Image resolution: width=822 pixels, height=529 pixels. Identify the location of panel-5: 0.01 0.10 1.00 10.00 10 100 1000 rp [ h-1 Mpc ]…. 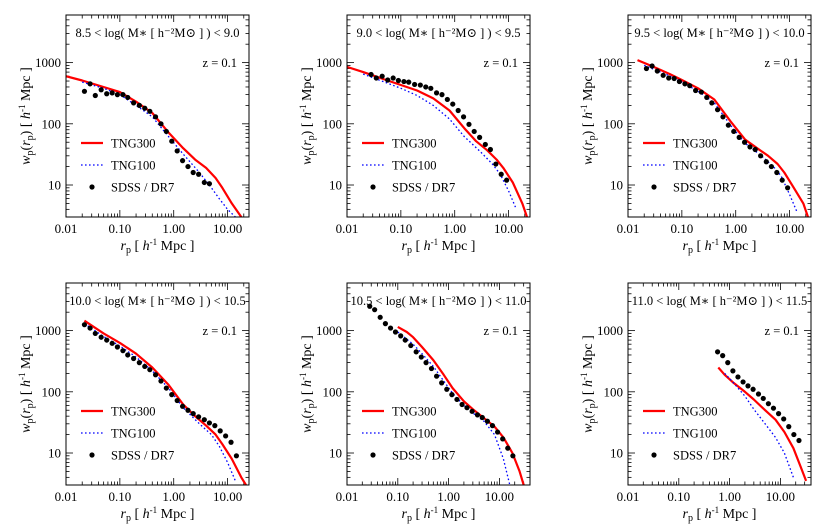
(414, 403).